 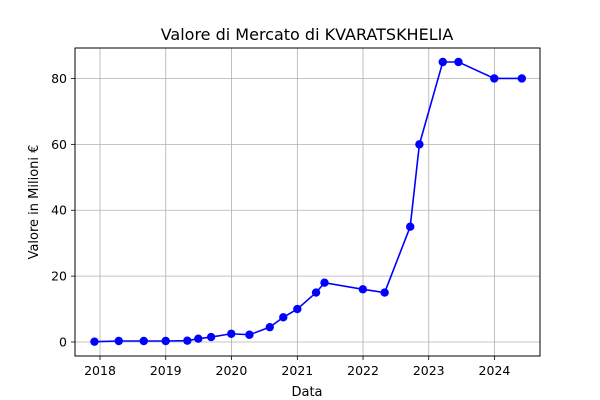 I want to click on y-tick-label: 60, so click(x=59, y=144).